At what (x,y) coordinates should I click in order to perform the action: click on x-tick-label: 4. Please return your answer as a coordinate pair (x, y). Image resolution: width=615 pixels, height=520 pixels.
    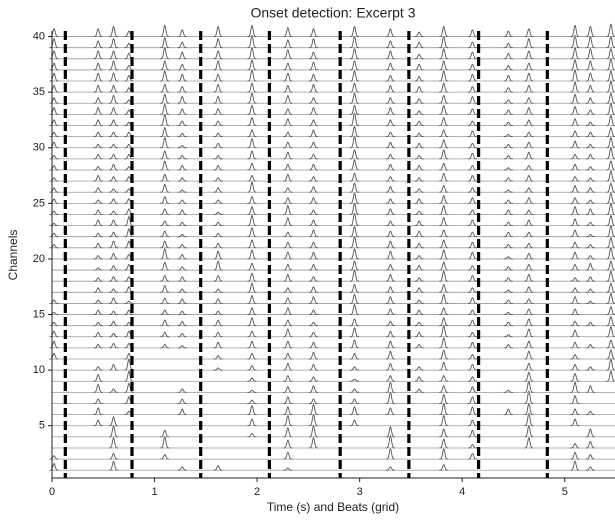
    Looking at the image, I should click on (462, 492).